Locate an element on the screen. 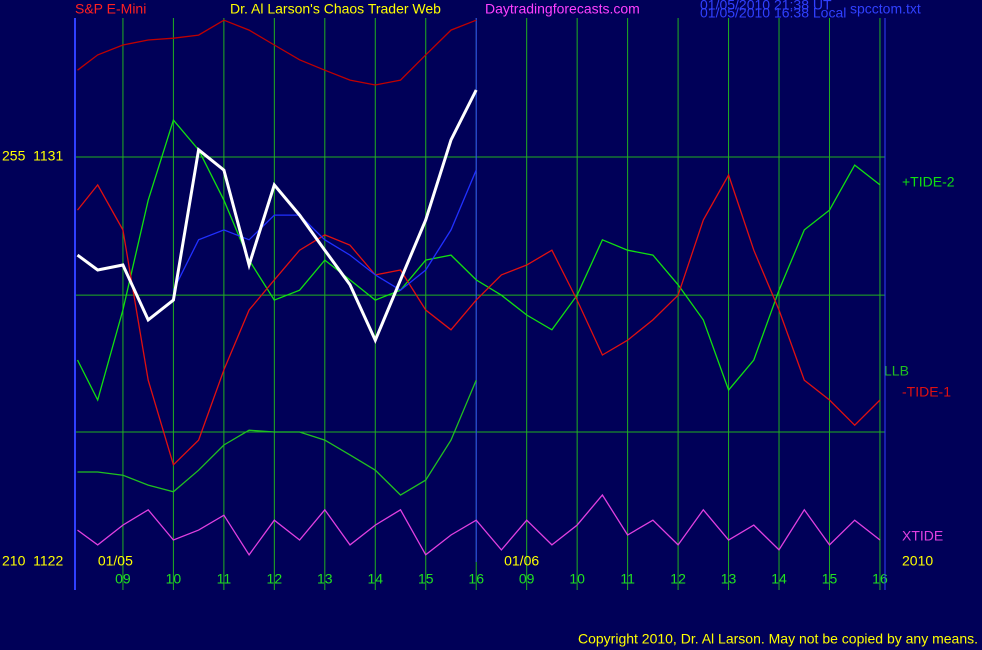 The height and width of the screenshot is (650, 982). timestamp: 01/05/2010 16:38 Local is located at coordinates (773, 13).